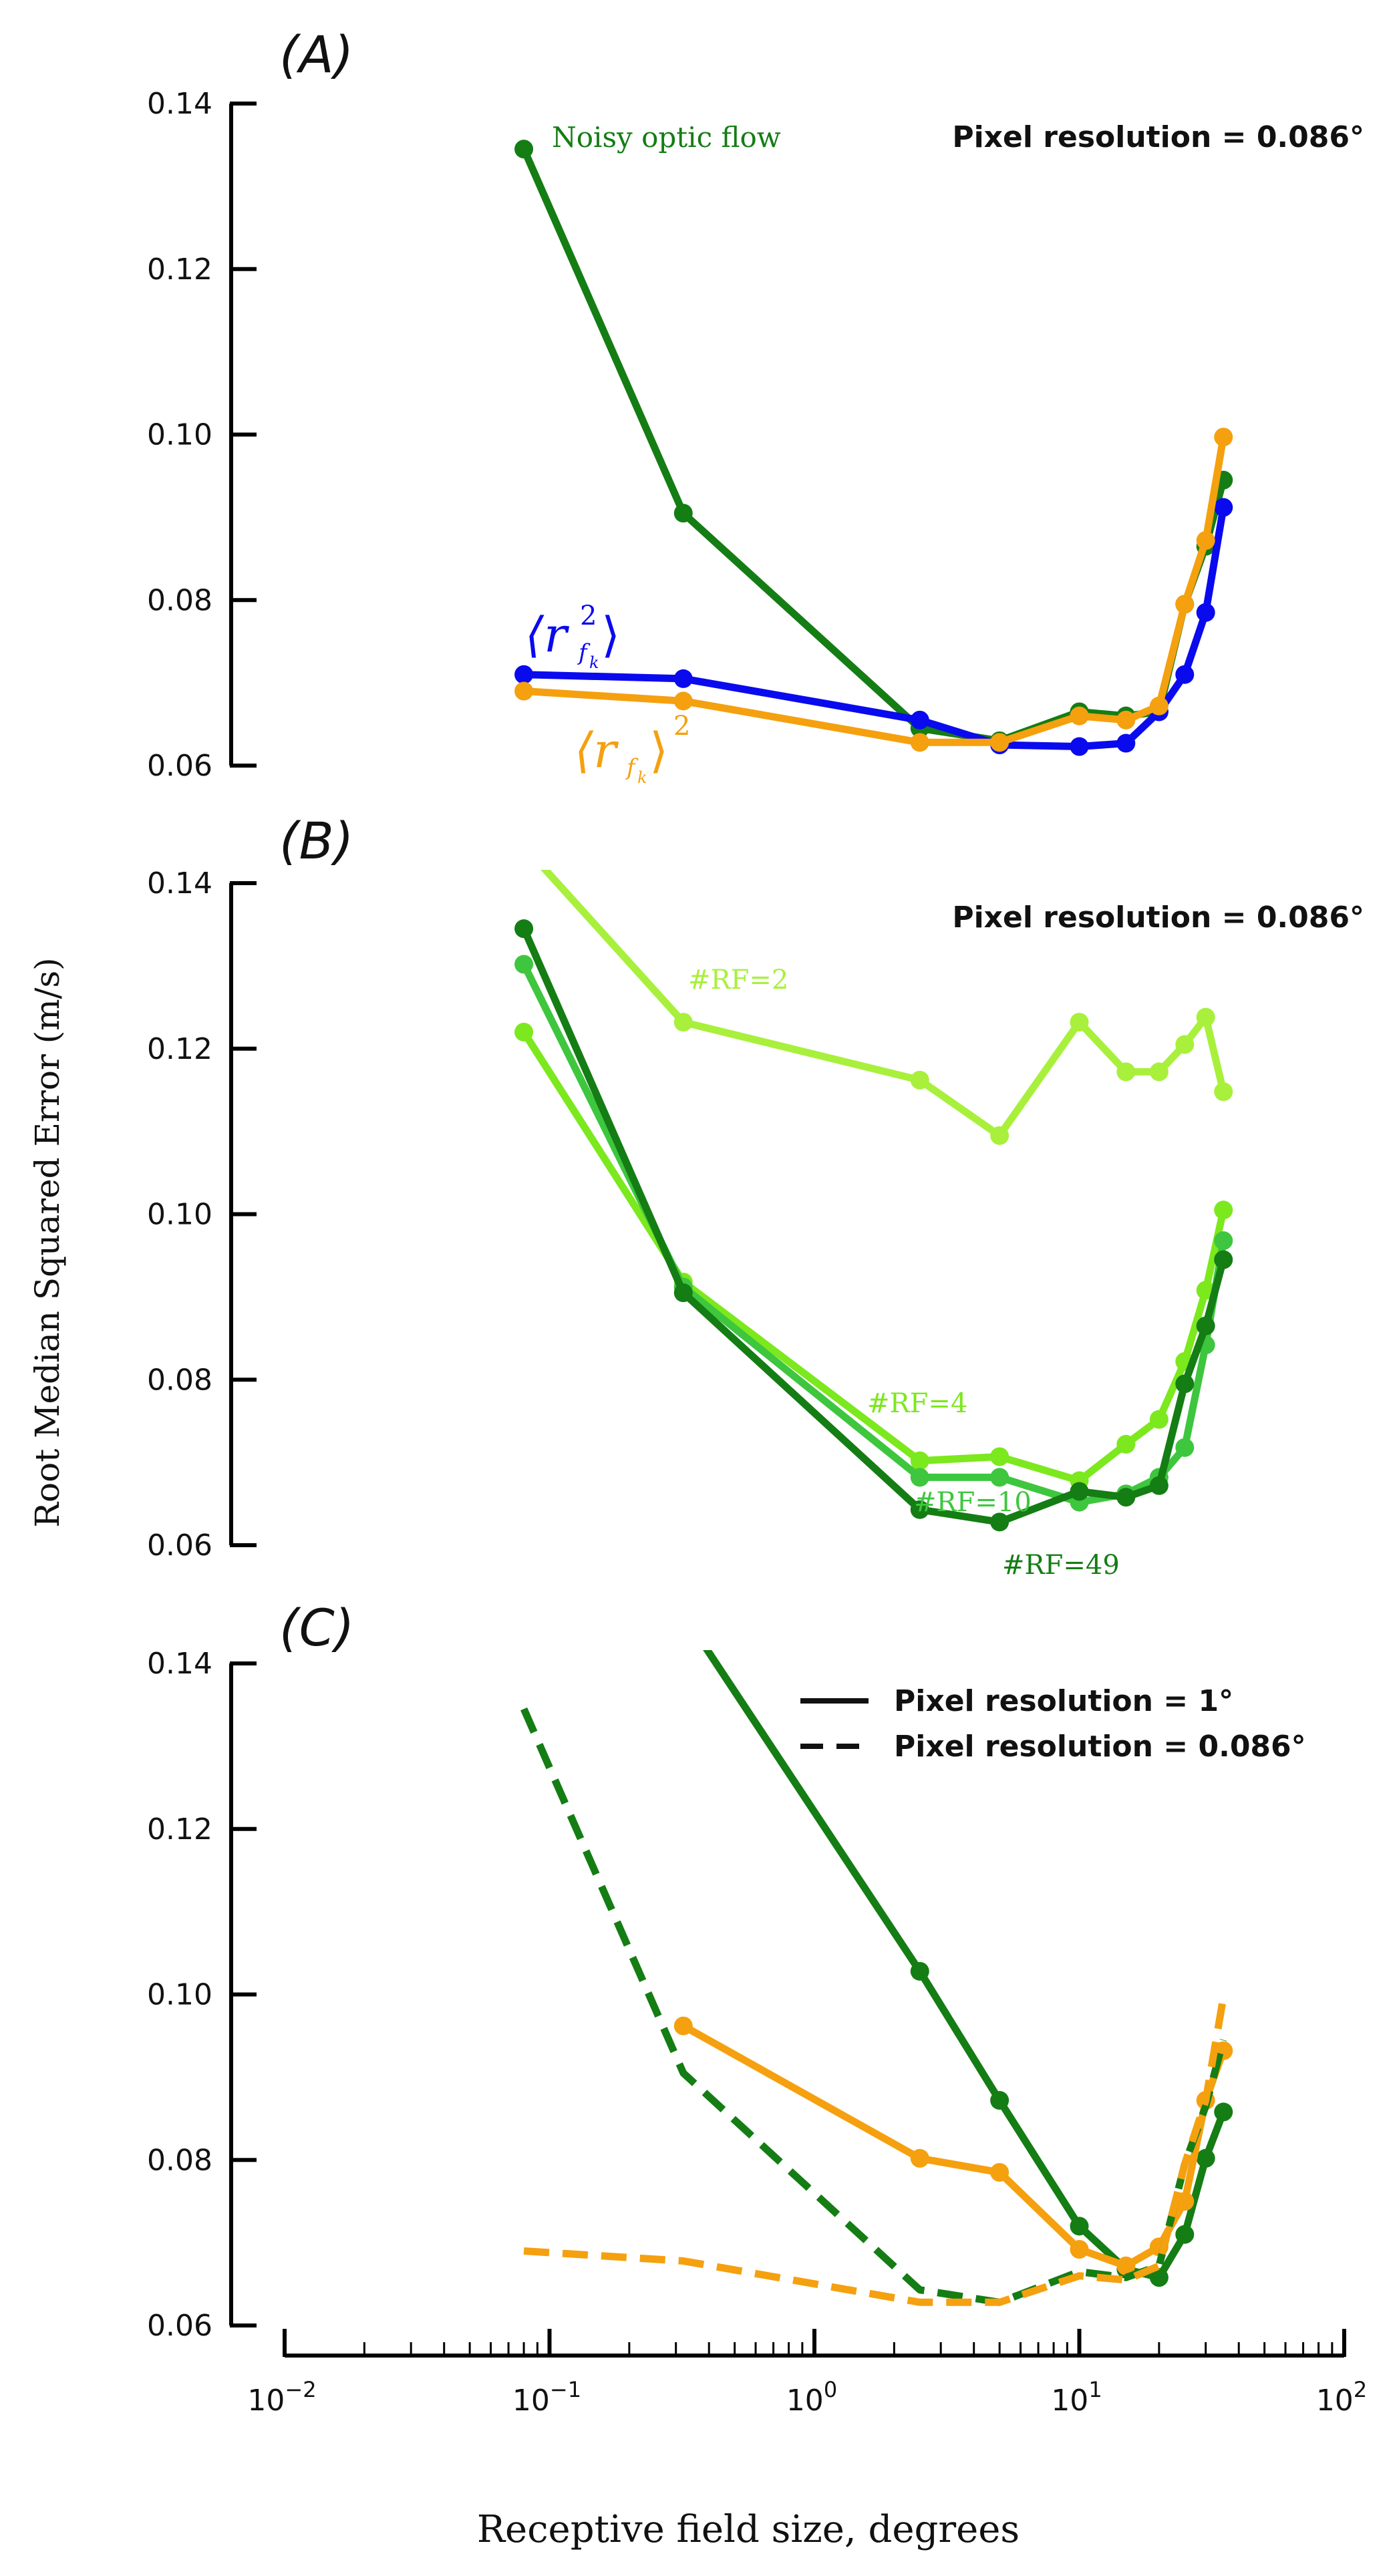  Describe the element at coordinates (1076, 2397) in the screenshot. I see `x-tick-label: 10¹` at that location.